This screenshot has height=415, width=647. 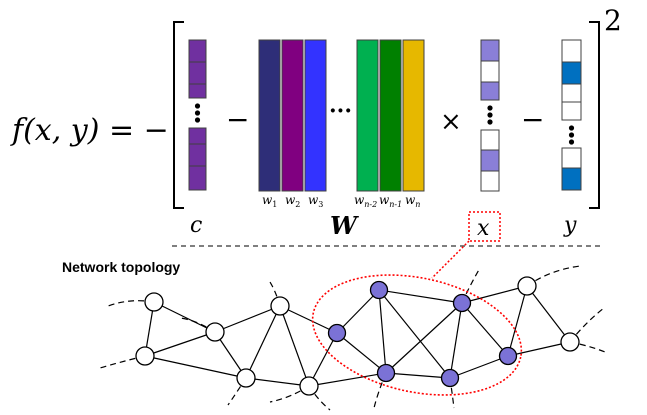 I want to click on wn-1-label: wn-1, so click(x=390, y=201).